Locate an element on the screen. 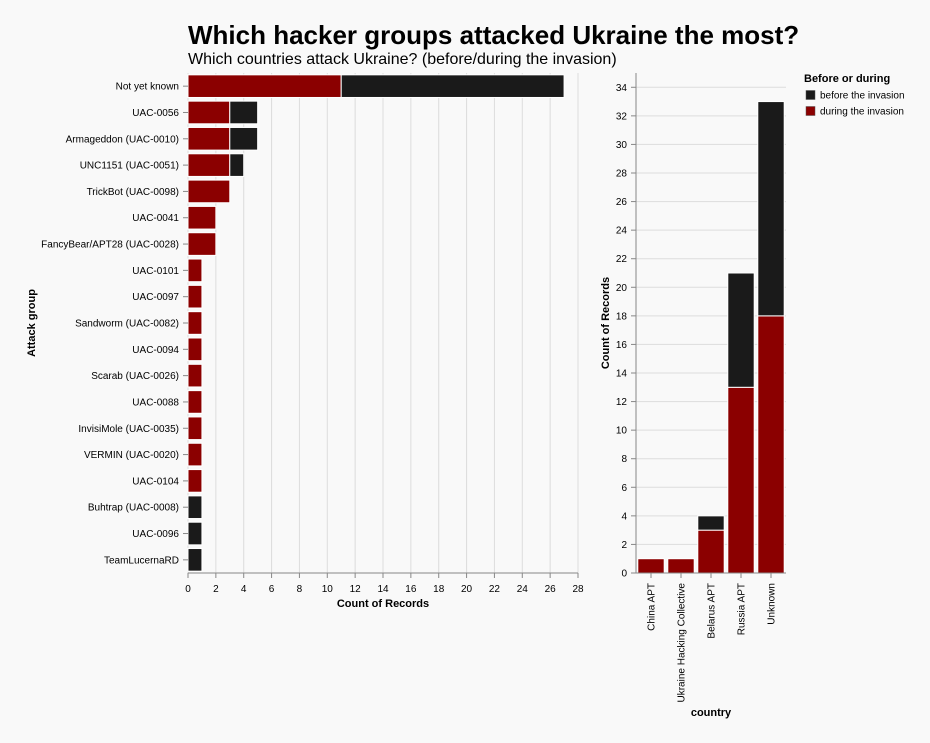 The height and width of the screenshot is (743, 930). left-y-tick-label: UAC-0088 is located at coordinates (155, 402).